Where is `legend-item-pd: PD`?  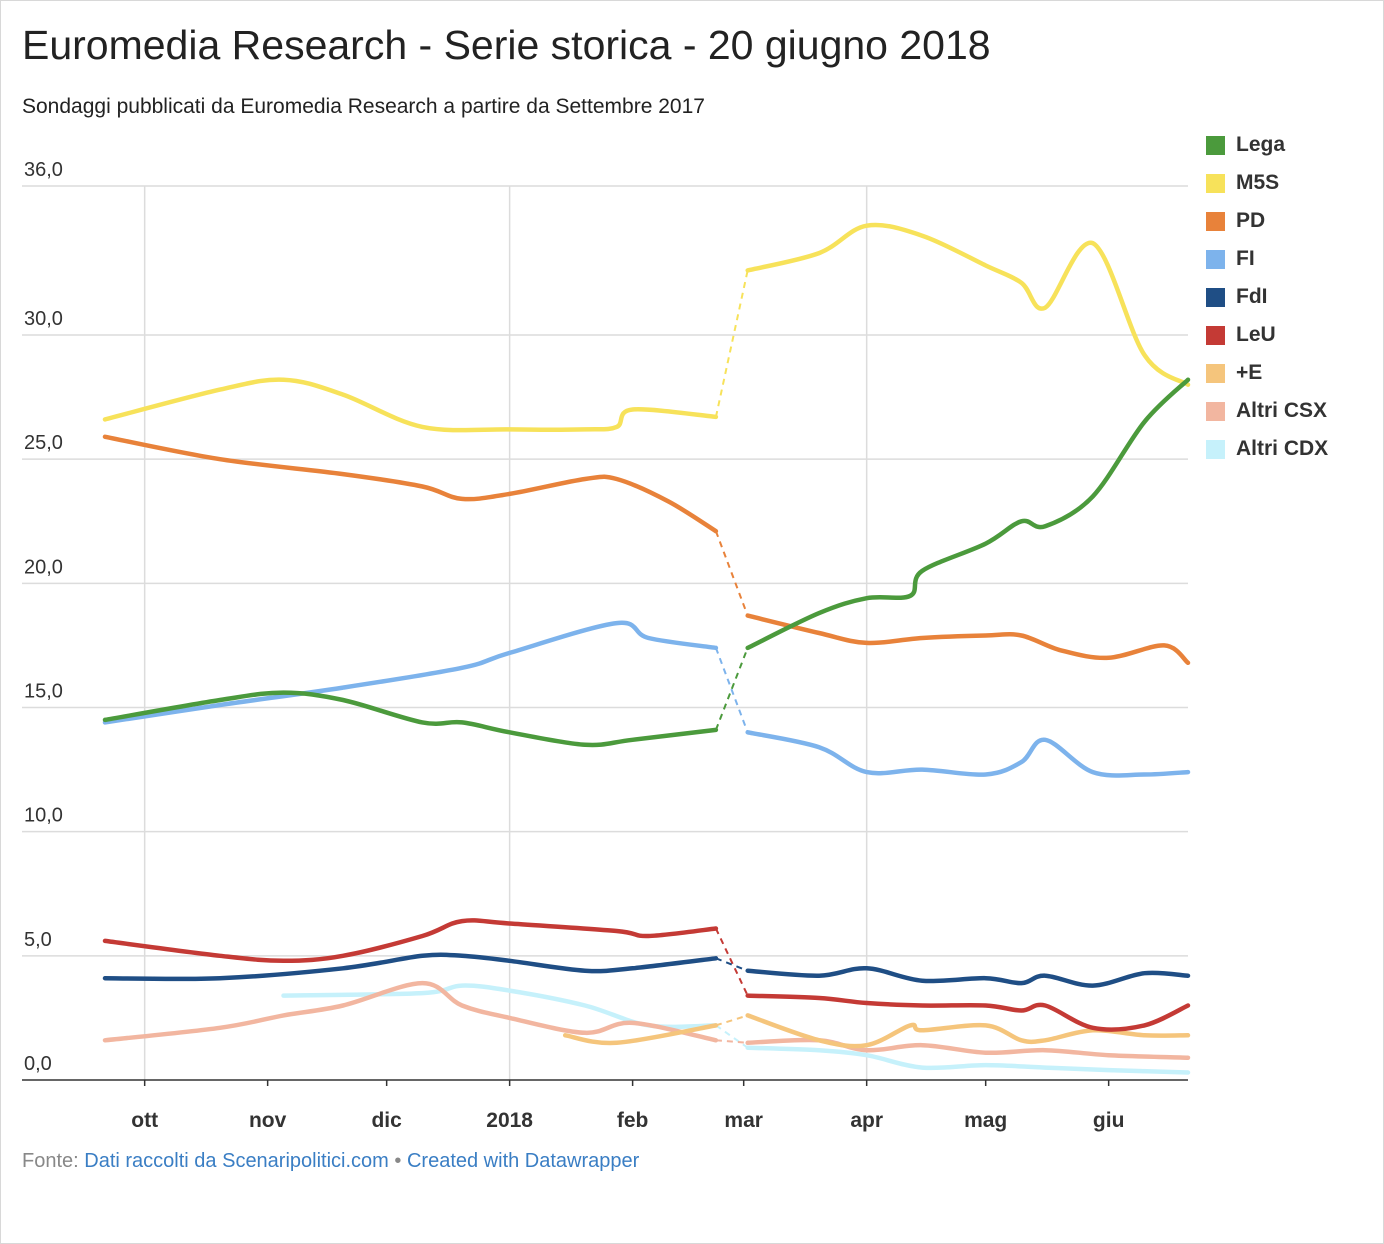
legend-item-pd: PD is located at coordinates (1267, 221).